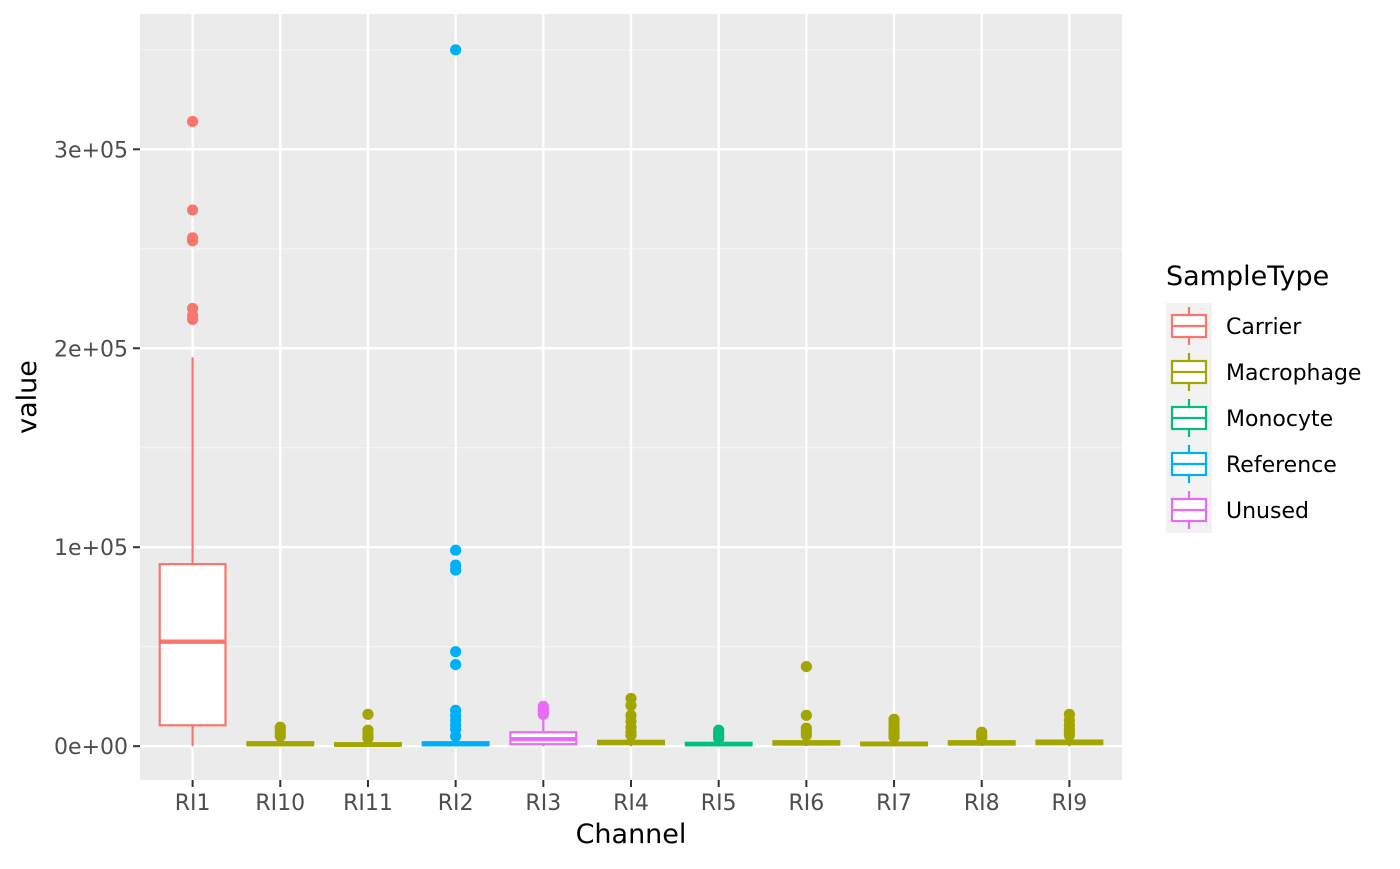 This screenshot has height=869, width=1400. I want to click on box-RI8, so click(981, 736).